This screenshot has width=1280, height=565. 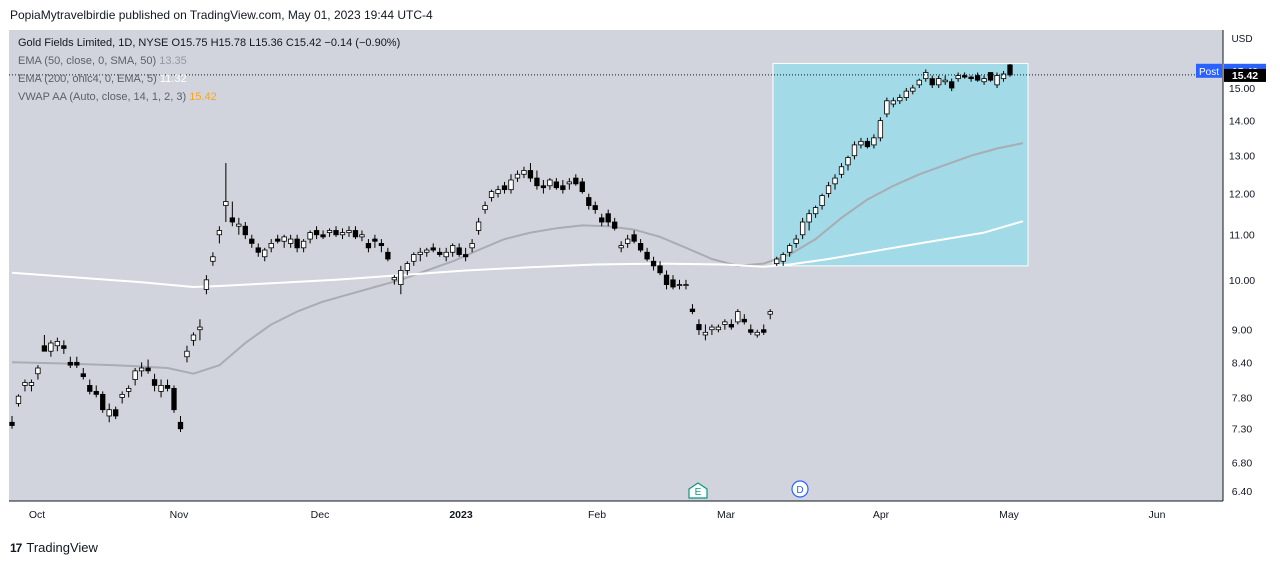 I want to click on legend-vwap: VWAP AA (Auto, close, 14, 1, 2, 3) 15.42, so click(x=209, y=97).